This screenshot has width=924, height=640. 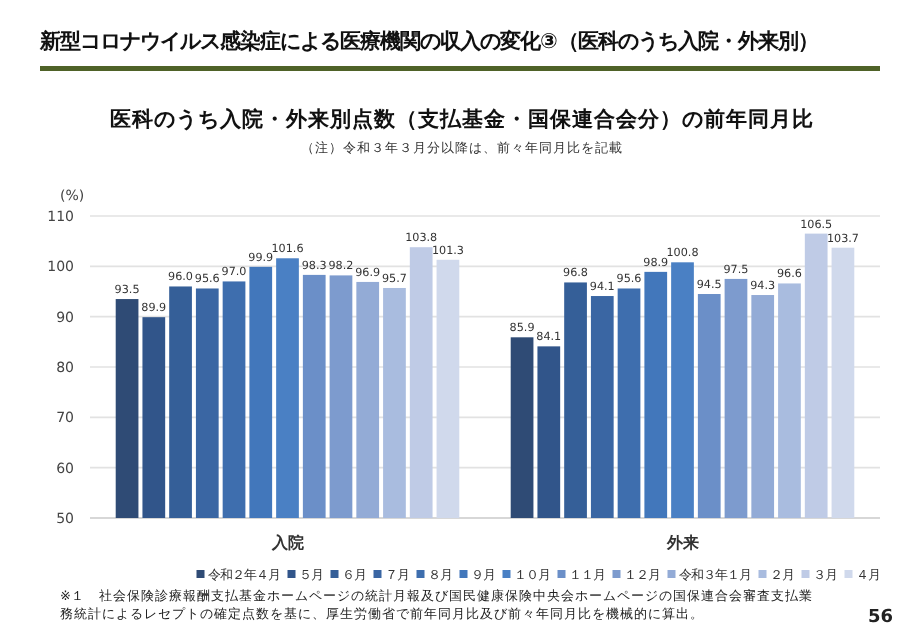 What do you see at coordinates (462, 120) in the screenshot?
I see `subtitle: 医科のうち入院・外来別点数（支払基金・国保連合会分）の前年同月比` at bounding box center [462, 120].